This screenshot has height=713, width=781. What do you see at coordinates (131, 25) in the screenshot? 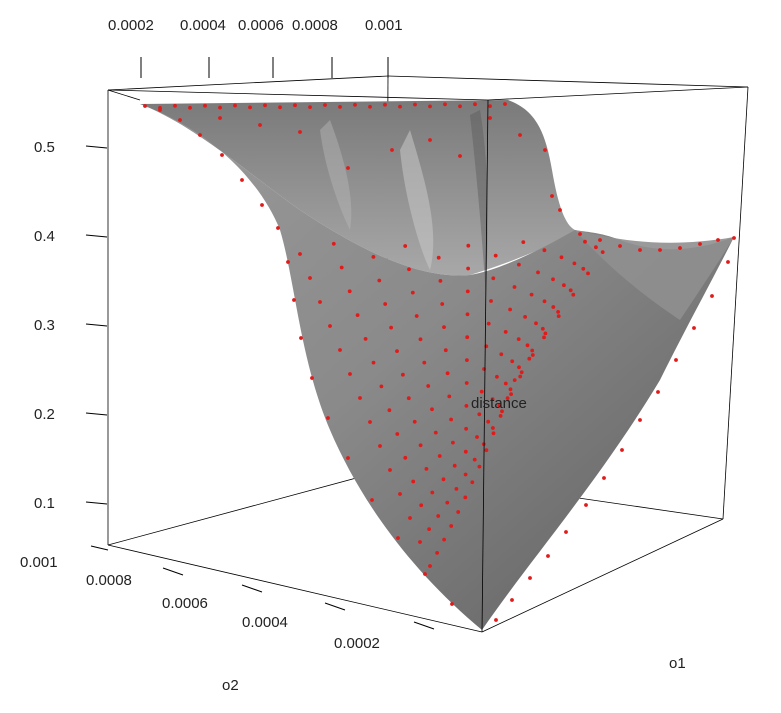
I see `top-tick-label-1: 0.0002` at bounding box center [131, 25].